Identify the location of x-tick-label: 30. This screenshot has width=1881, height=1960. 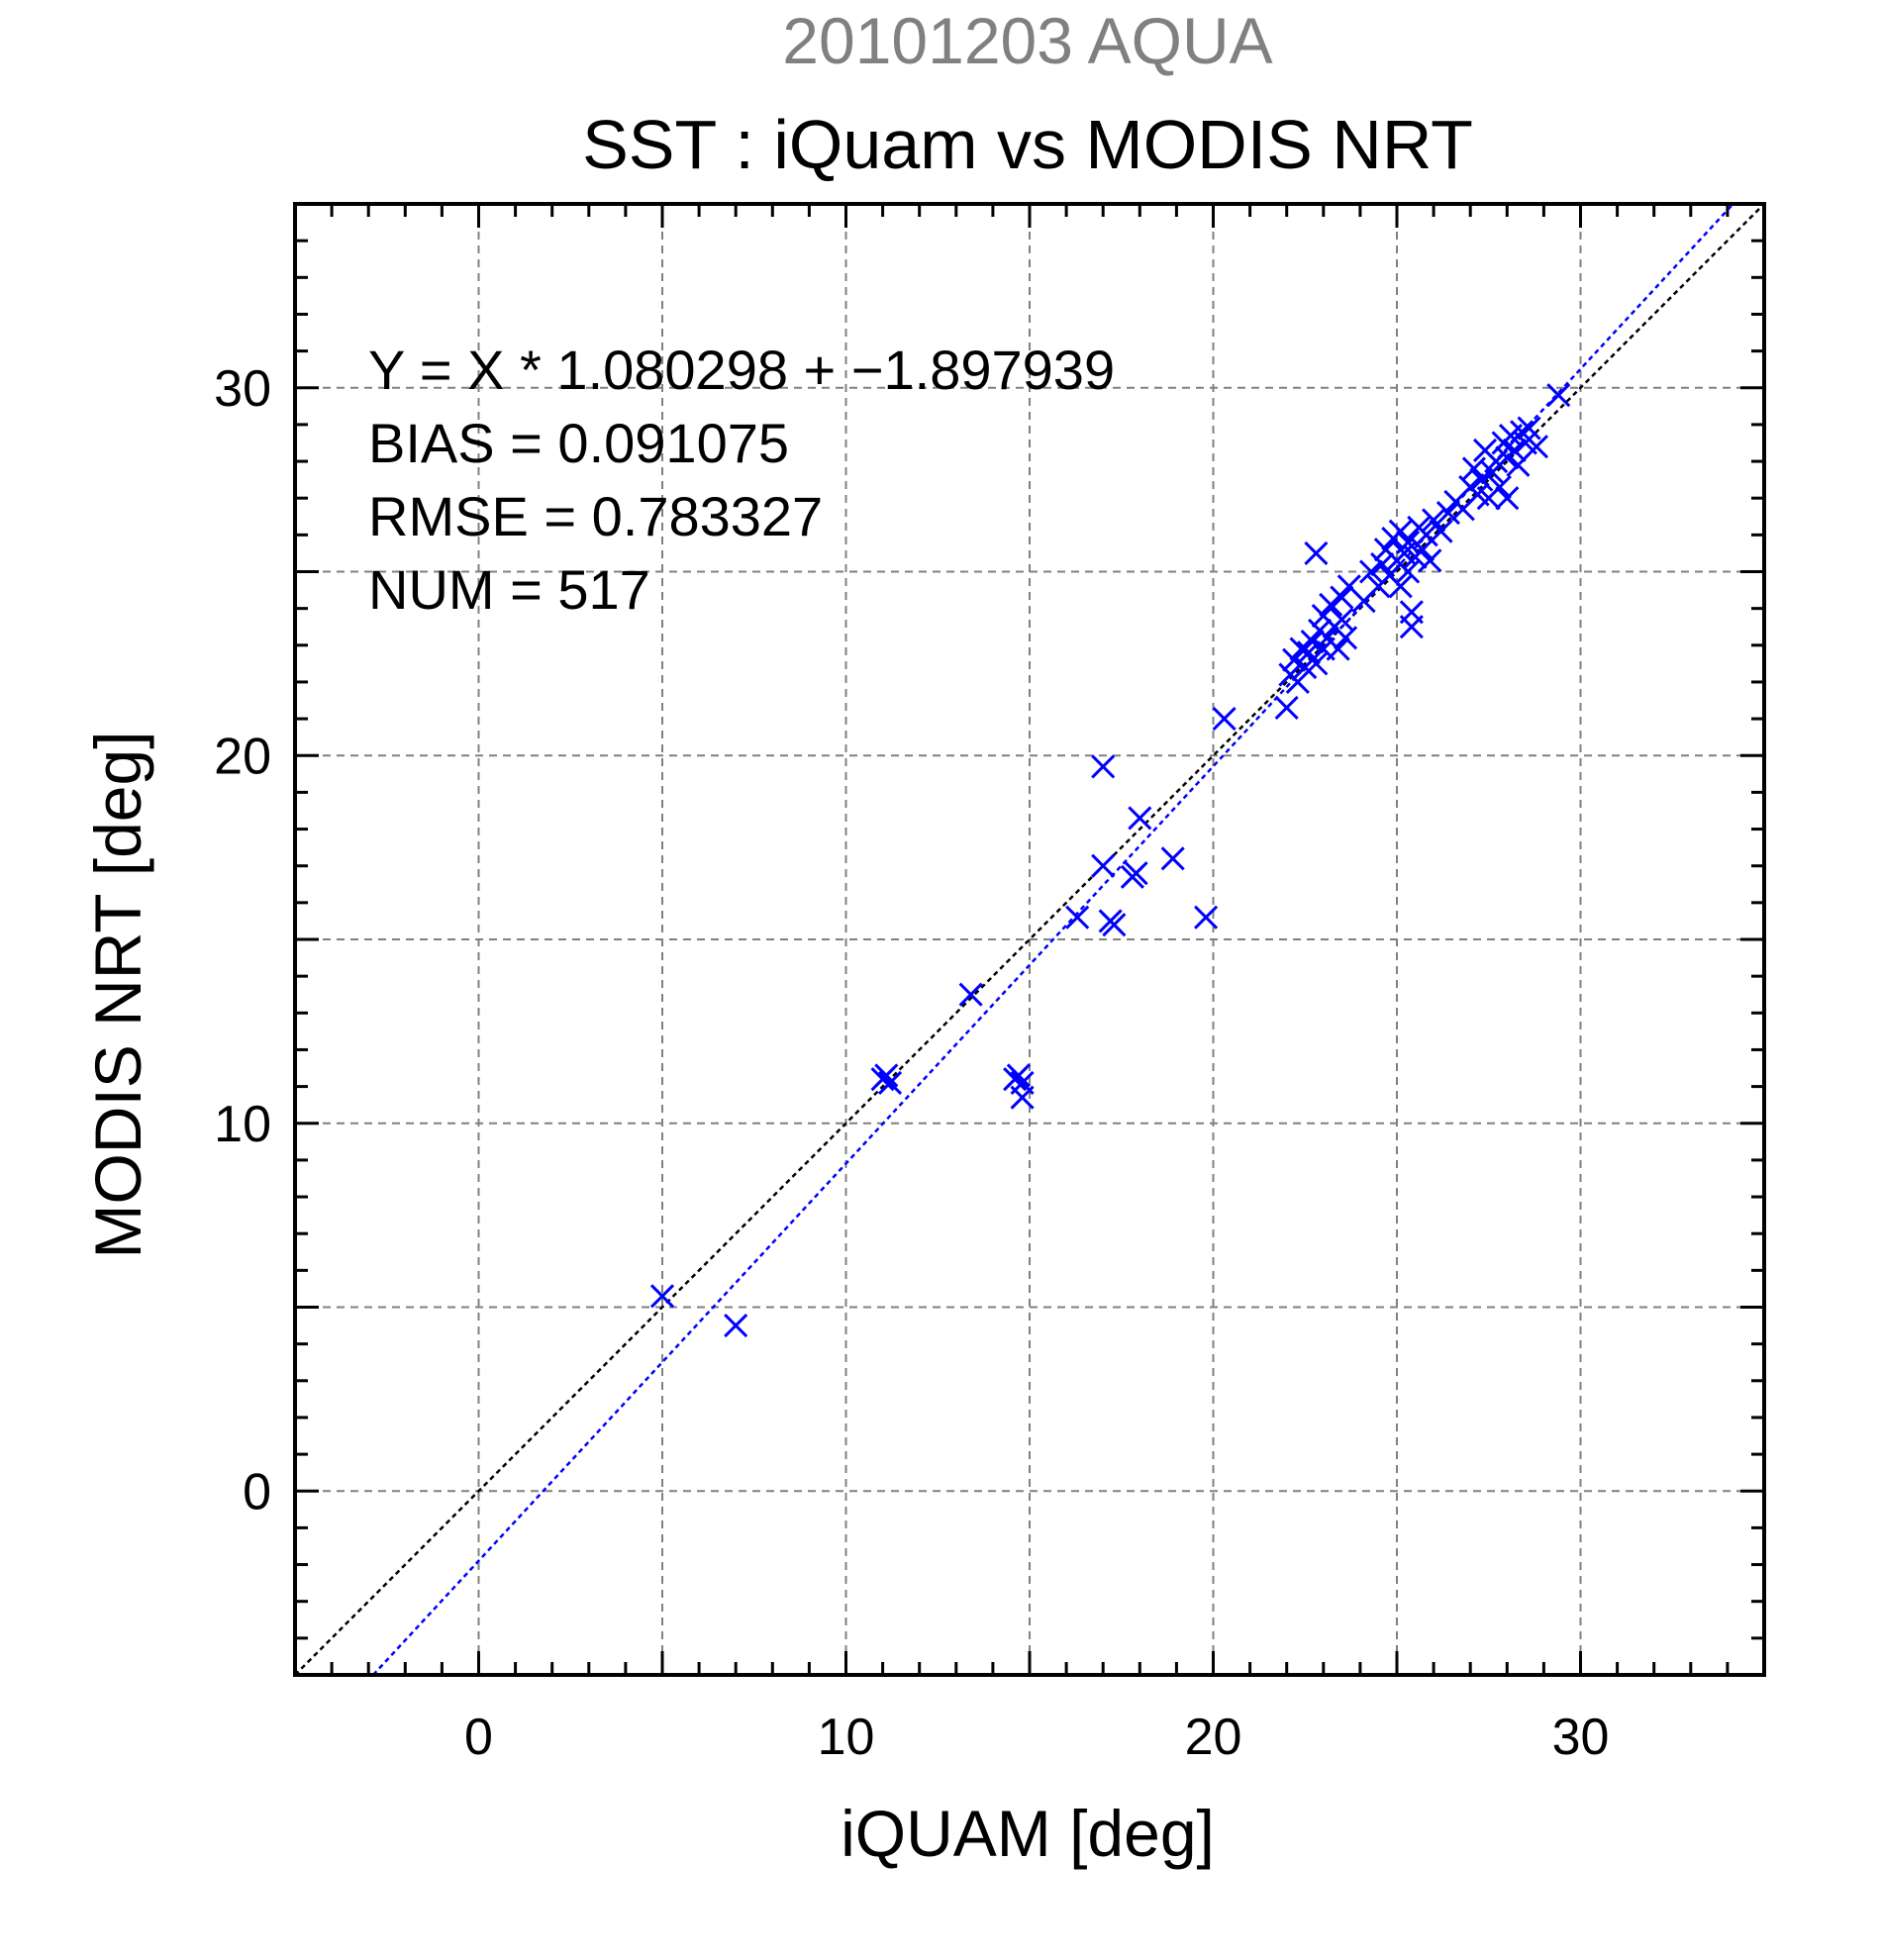
(1581, 1737).